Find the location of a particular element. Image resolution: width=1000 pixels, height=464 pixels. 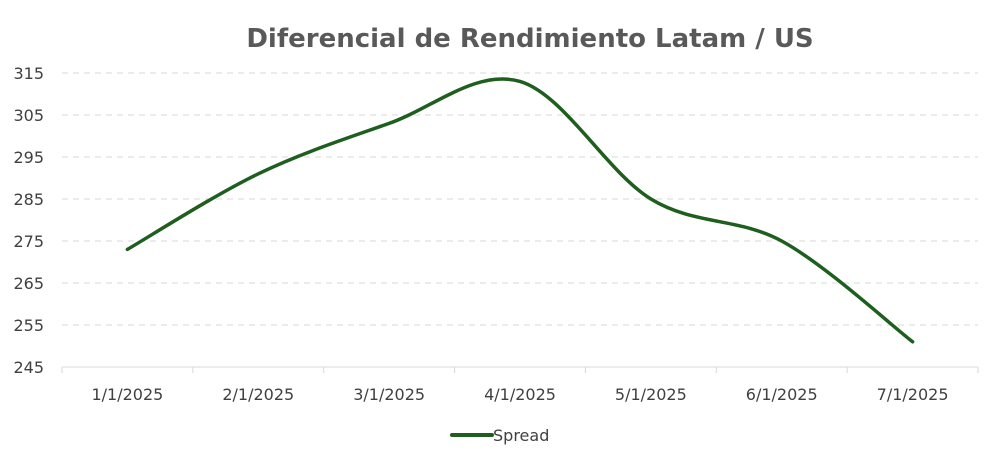

y-tick-label: 295 is located at coordinates (28, 157).